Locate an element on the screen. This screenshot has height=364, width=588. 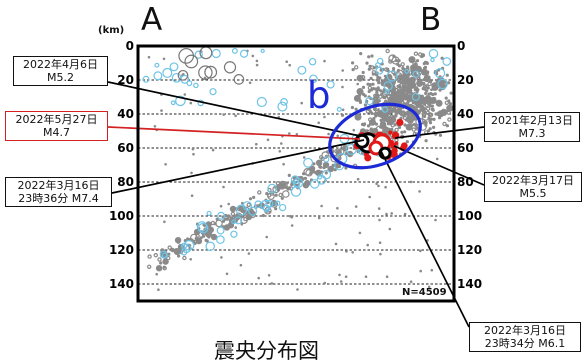
callout-magnitude: M5.2 is located at coordinates (60, 77).